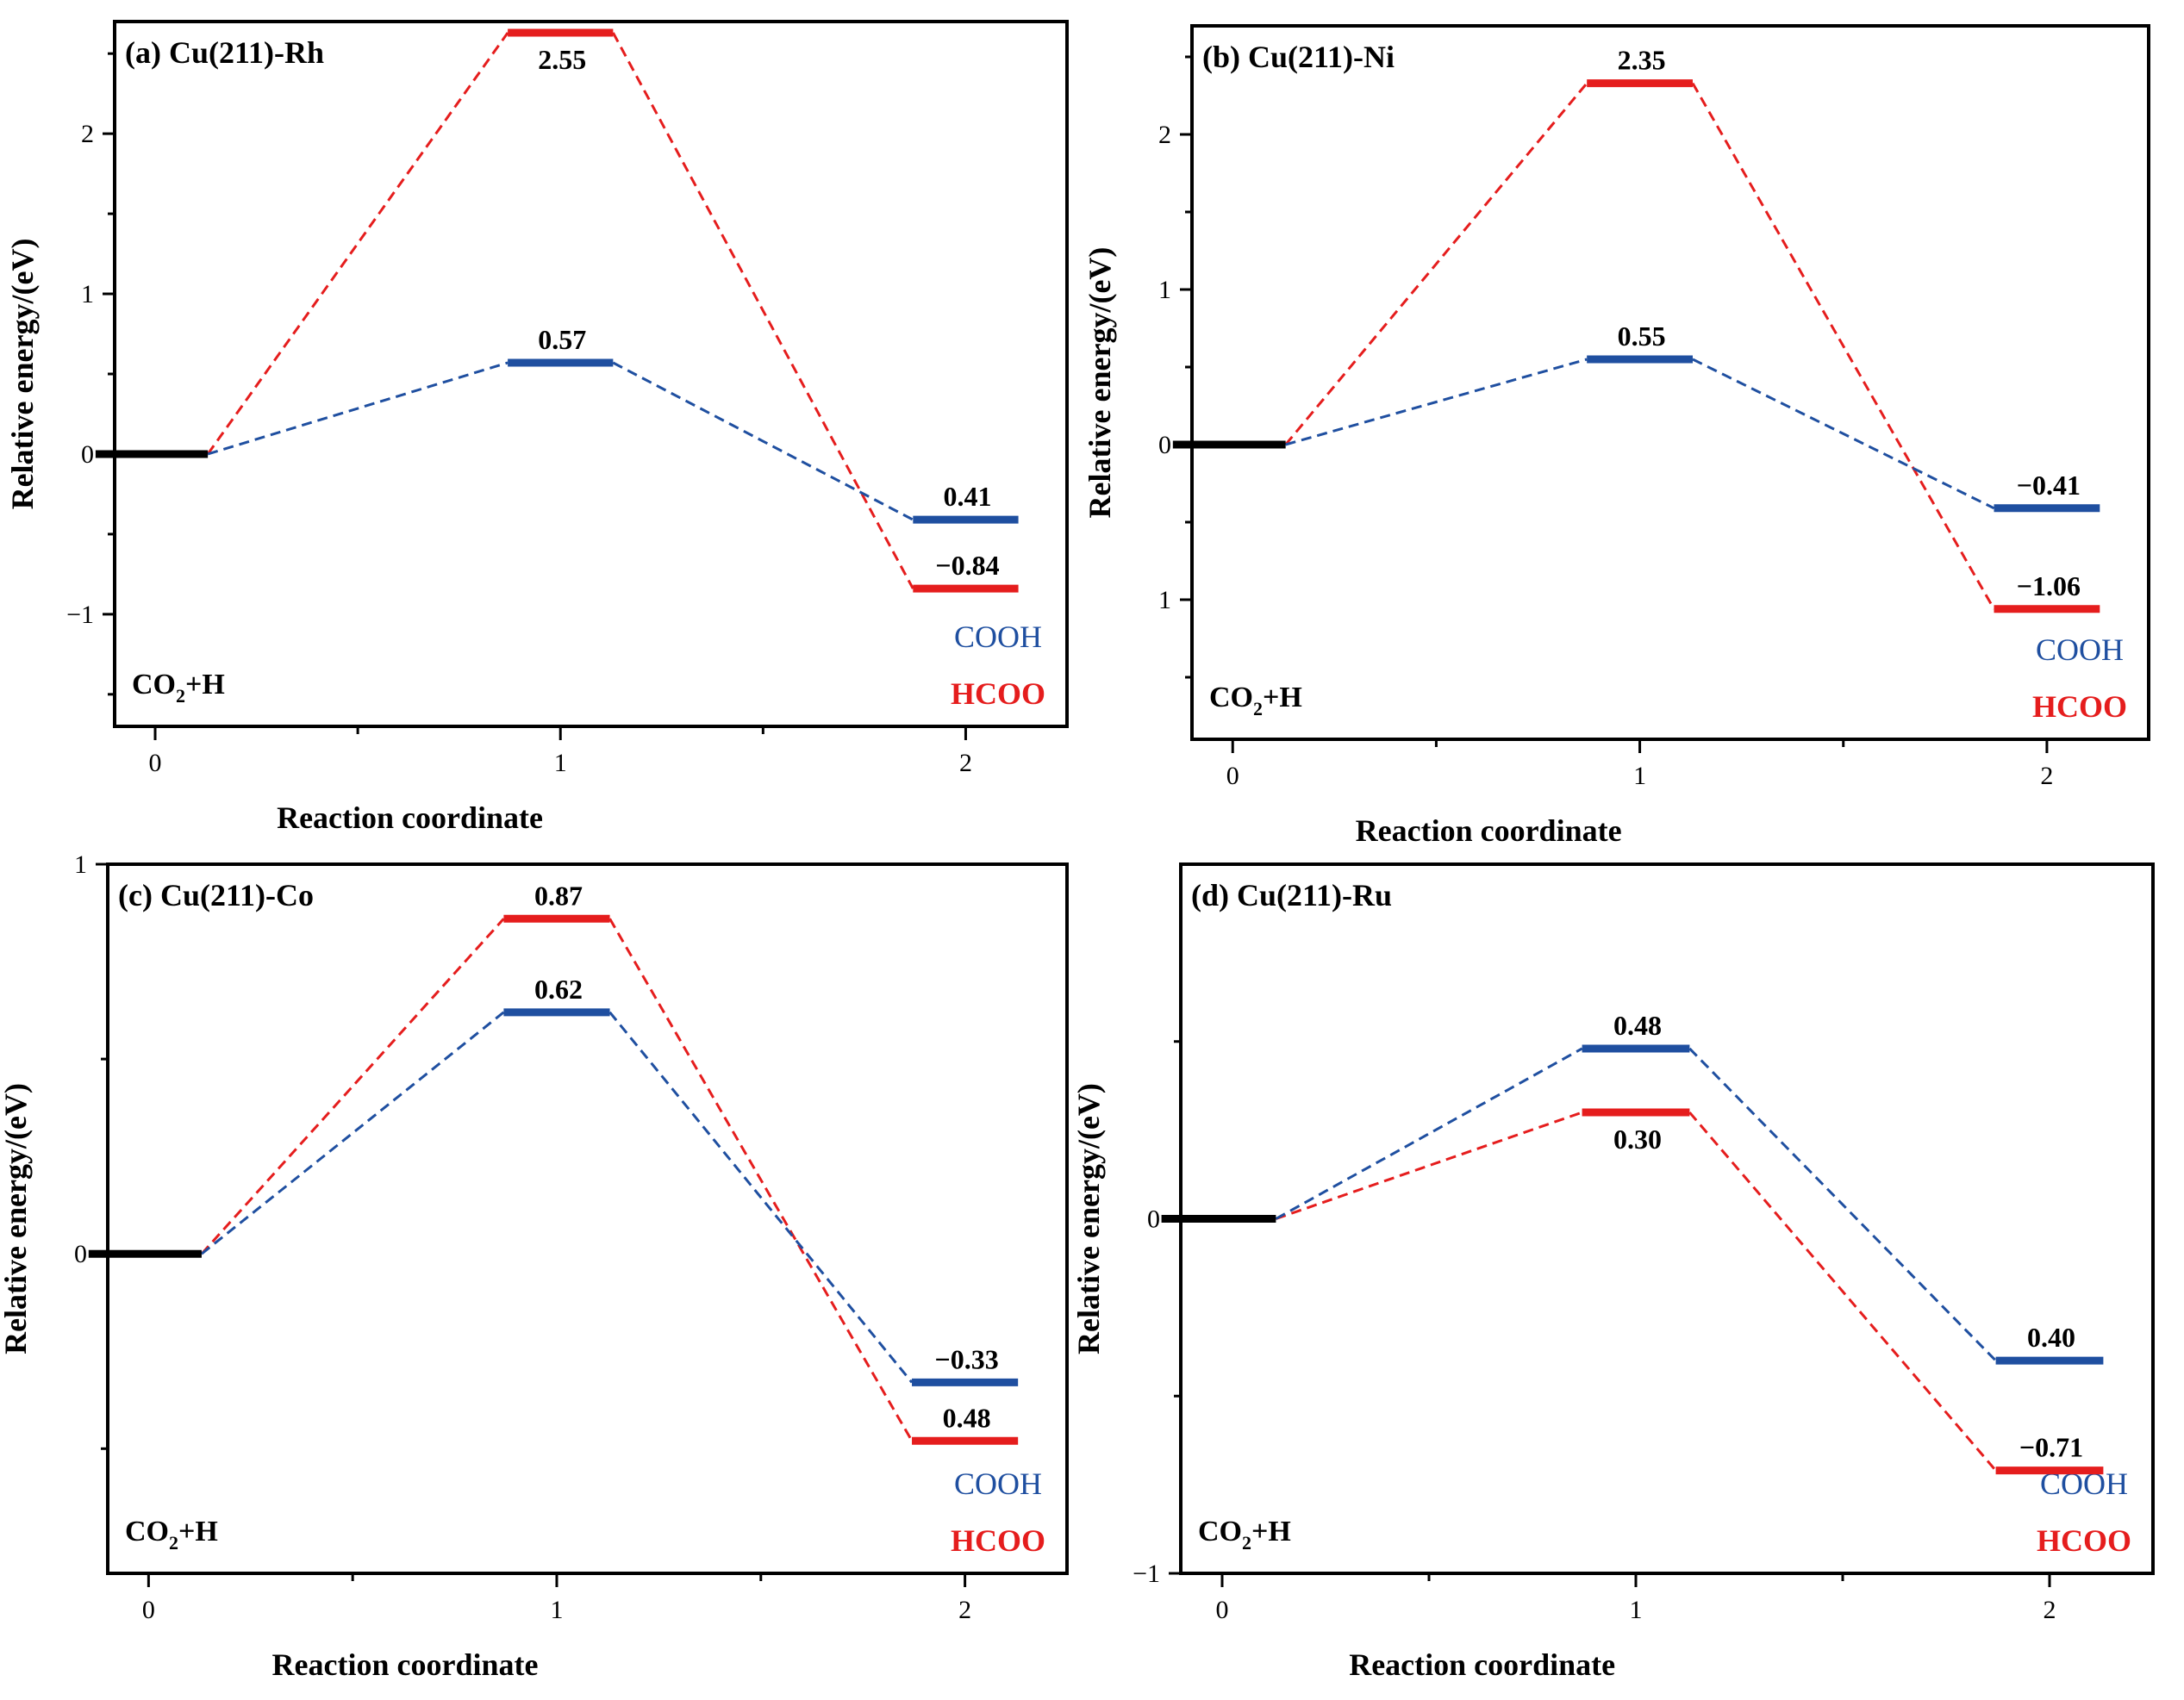 Image resolution: width=2184 pixels, height=1700 pixels. I want to click on panel-title: (c) Cu(211)-Co, so click(216, 895).